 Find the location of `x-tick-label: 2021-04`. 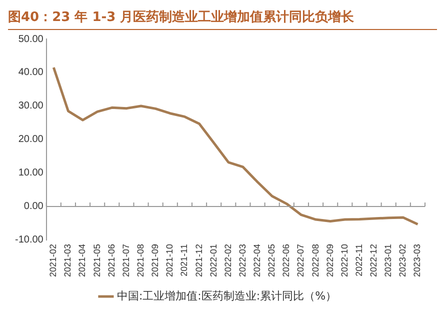

x-tick-label: 2021-04 is located at coordinates (82, 260).